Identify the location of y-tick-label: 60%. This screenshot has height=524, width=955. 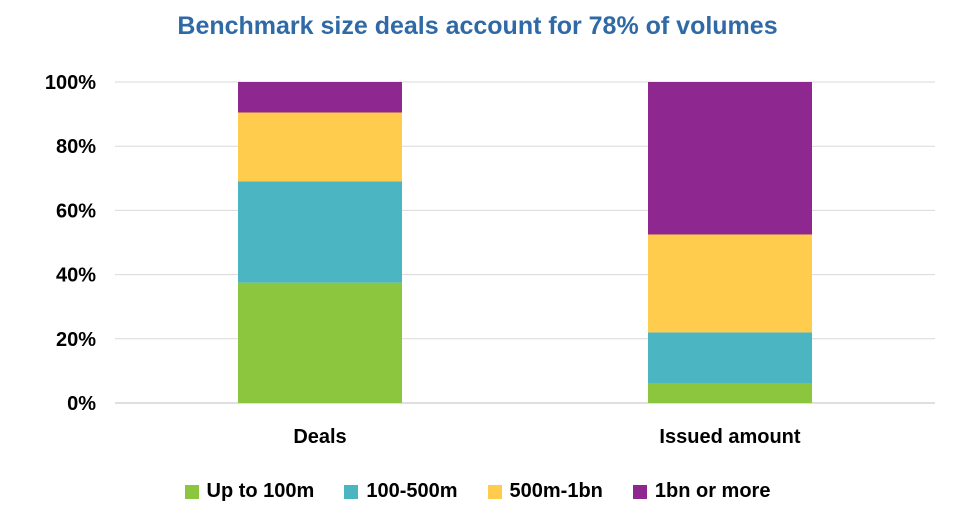
(76, 211).